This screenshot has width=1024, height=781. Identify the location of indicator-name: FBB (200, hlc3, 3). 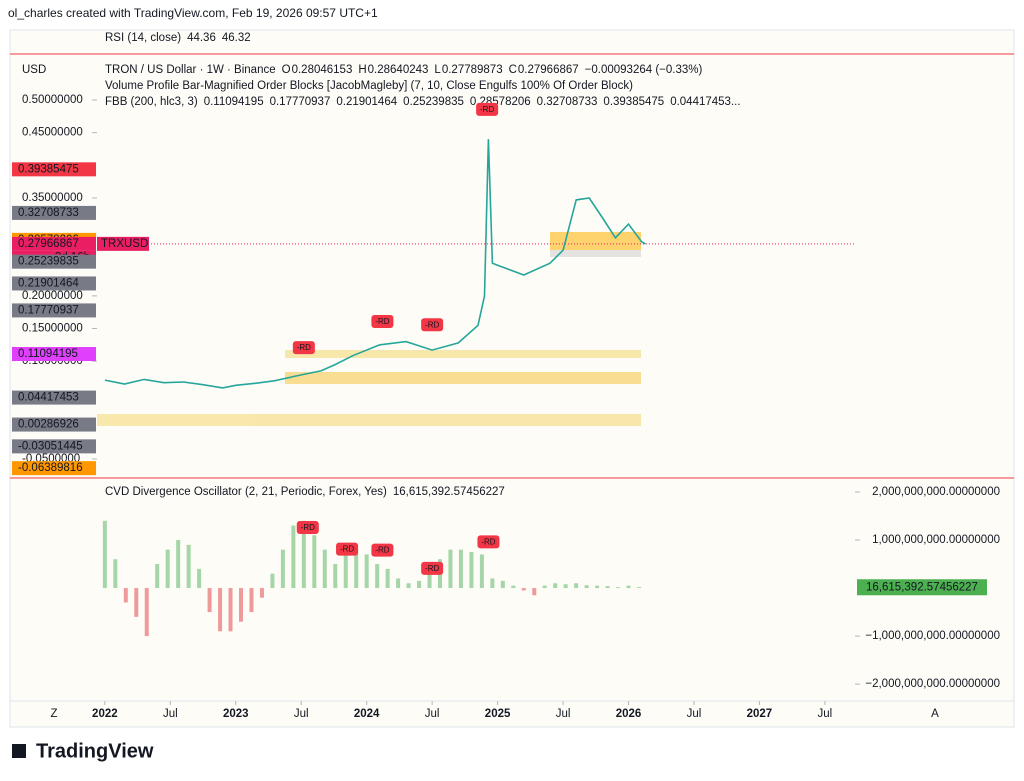
(151, 102).